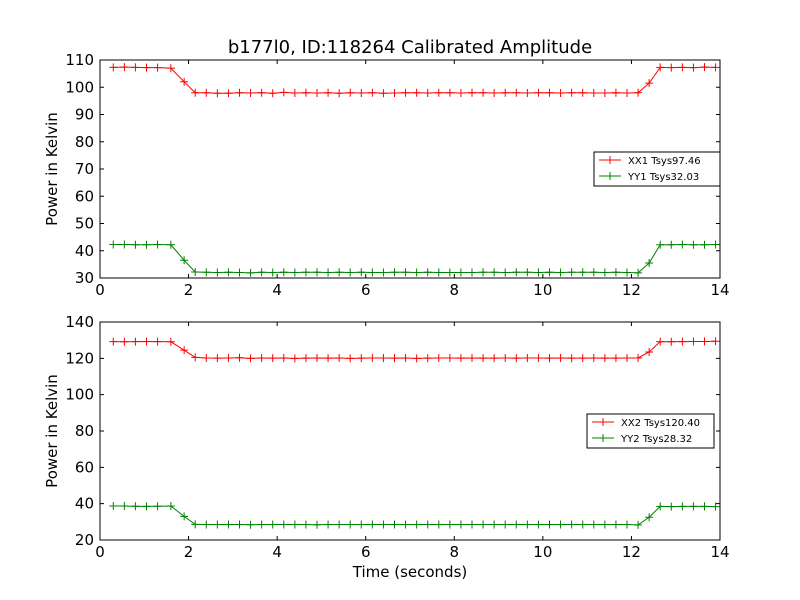  Describe the element at coordinates (656, 439) in the screenshot. I see `legend-label: YY2 Tsys28.32` at that location.